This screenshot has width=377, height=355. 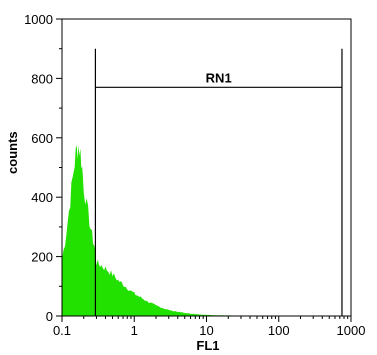 I want to click on y-tick-label: 200, so click(x=42, y=257).